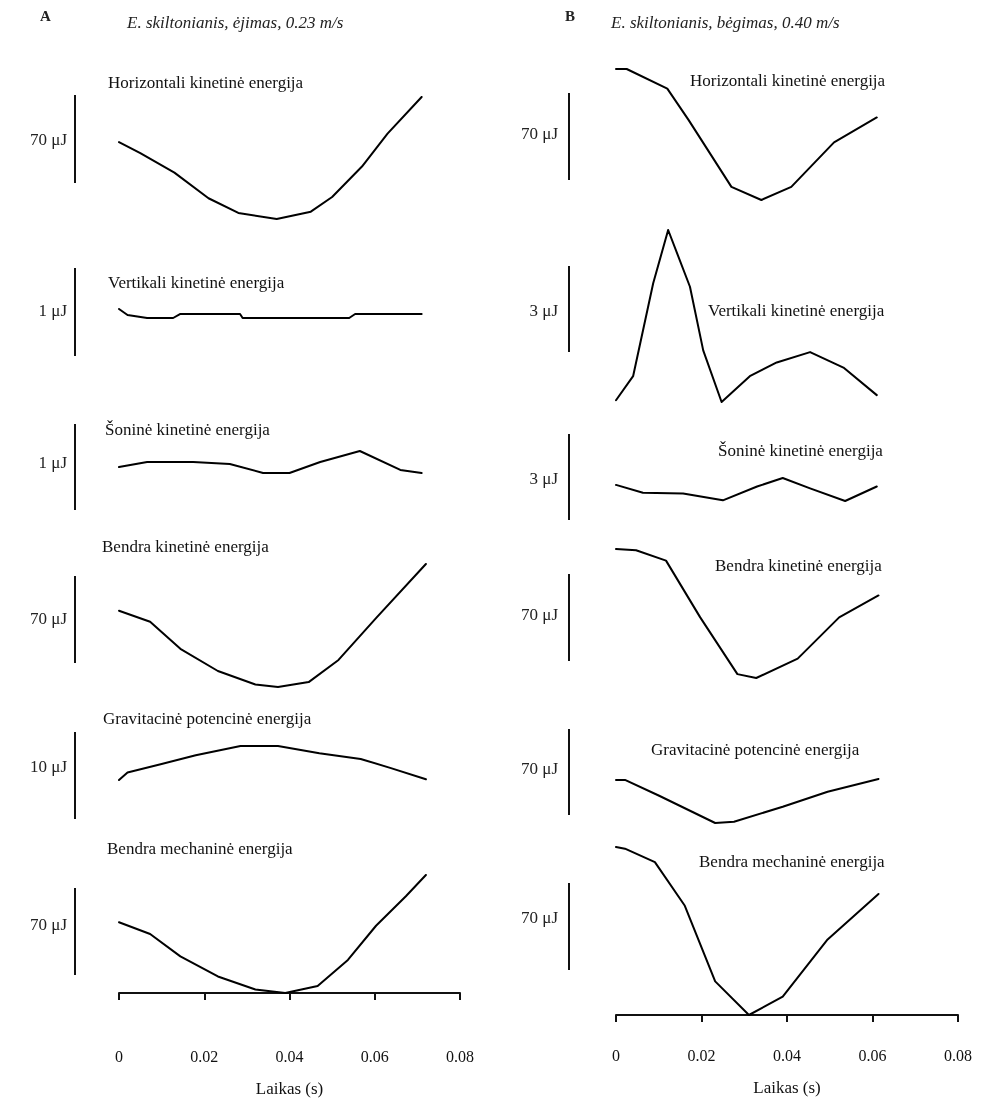 Image resolution: width=982 pixels, height=1105 pixels. What do you see at coordinates (570, 15) in the screenshot?
I see `text: B` at bounding box center [570, 15].